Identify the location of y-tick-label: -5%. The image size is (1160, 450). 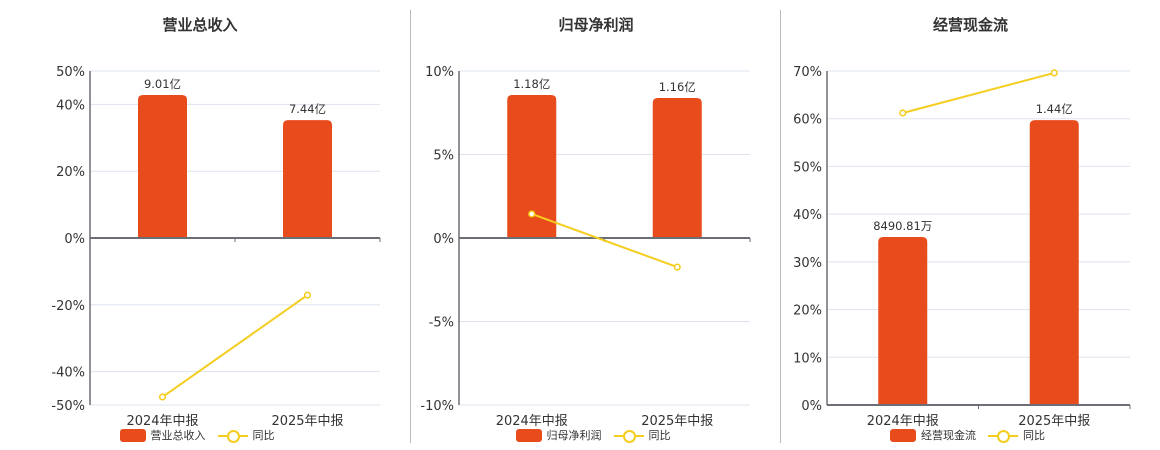
(441, 323).